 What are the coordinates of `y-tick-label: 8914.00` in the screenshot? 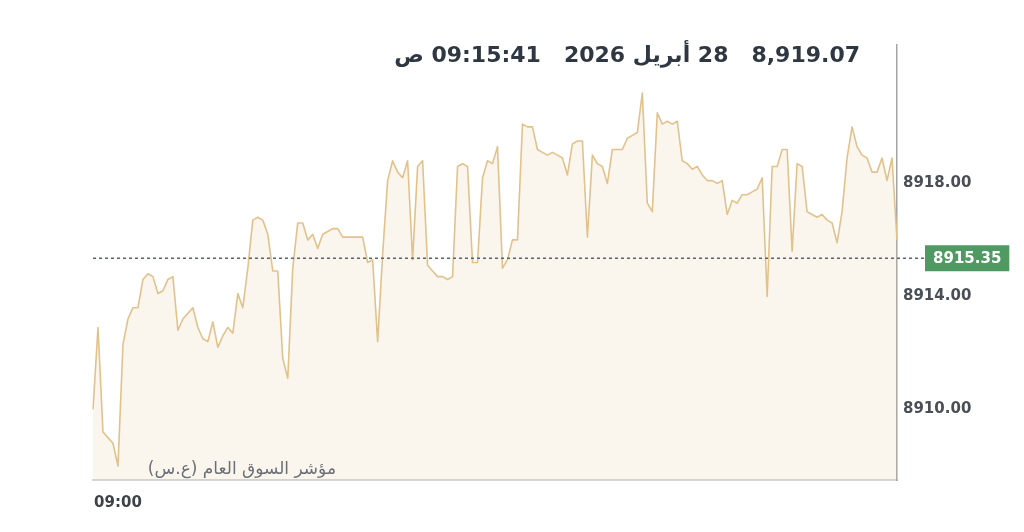 It's located at (937, 295).